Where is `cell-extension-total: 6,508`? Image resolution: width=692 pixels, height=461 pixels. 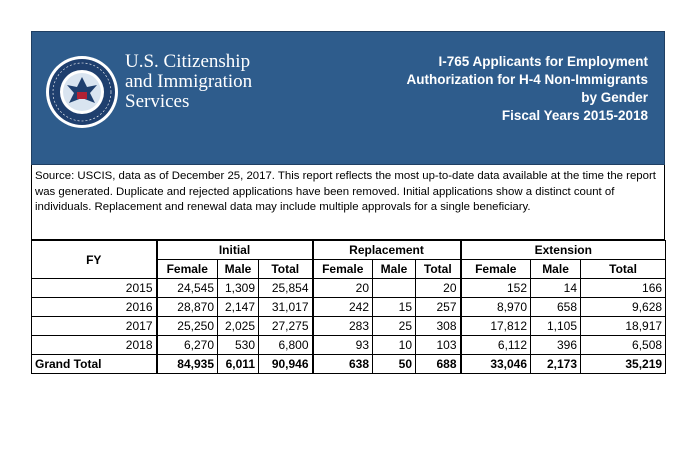
cell-extension-total: 6,508 is located at coordinates (623, 345).